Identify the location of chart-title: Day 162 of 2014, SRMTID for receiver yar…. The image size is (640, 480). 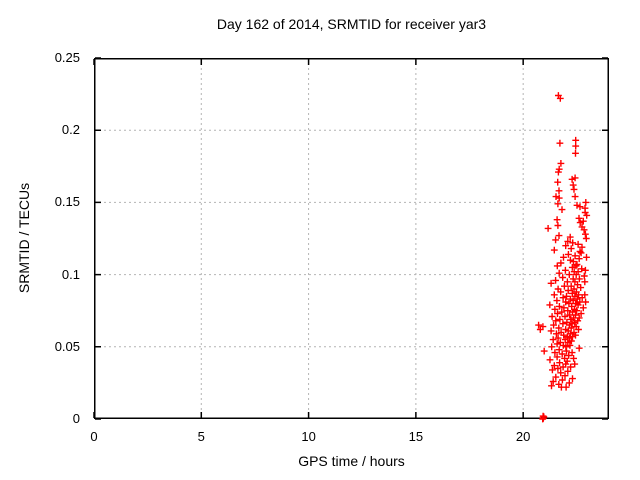
(351, 24).